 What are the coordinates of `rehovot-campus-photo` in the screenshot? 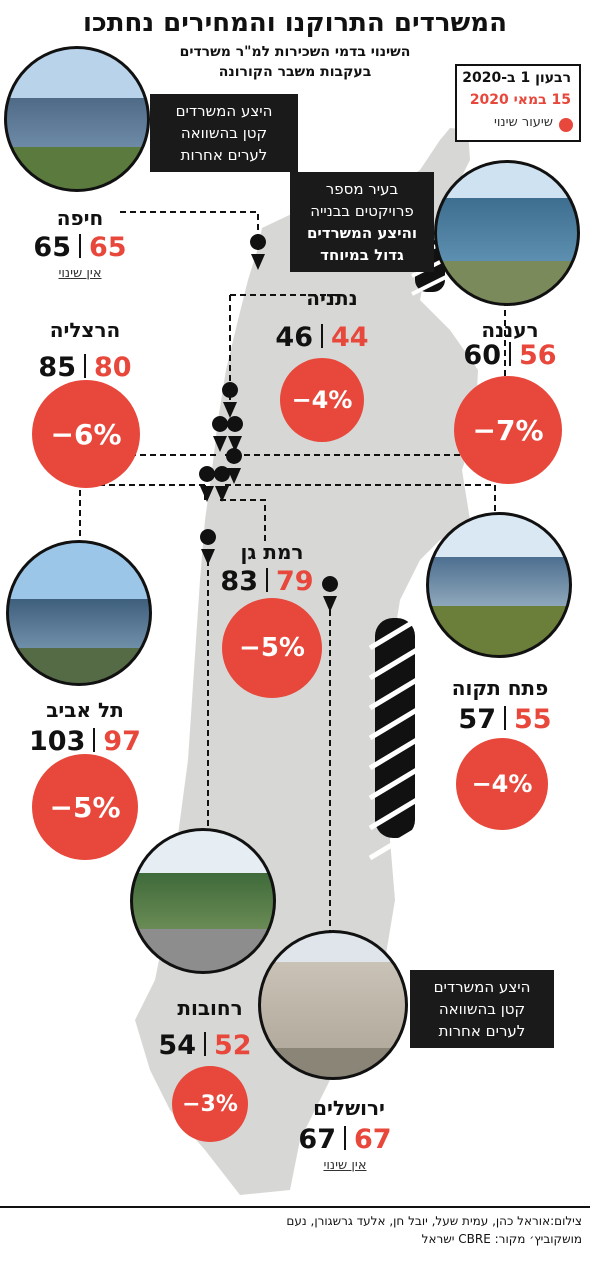 It's located at (203, 901).